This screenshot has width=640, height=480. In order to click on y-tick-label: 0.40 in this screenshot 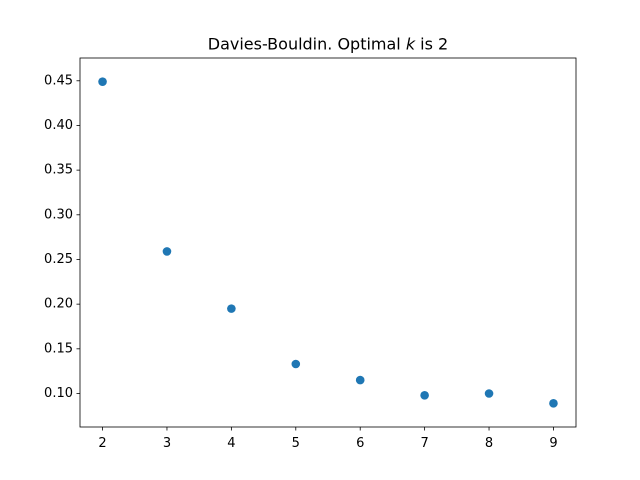, I will do `click(58, 125)`.